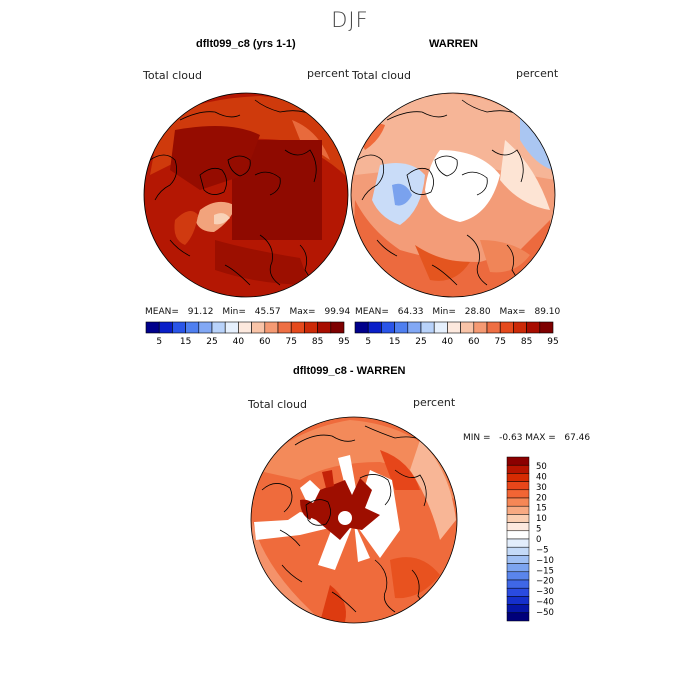 The height and width of the screenshot is (700, 700). Describe the element at coordinates (350, 20) in the screenshot. I see `season-title: DJF` at that location.